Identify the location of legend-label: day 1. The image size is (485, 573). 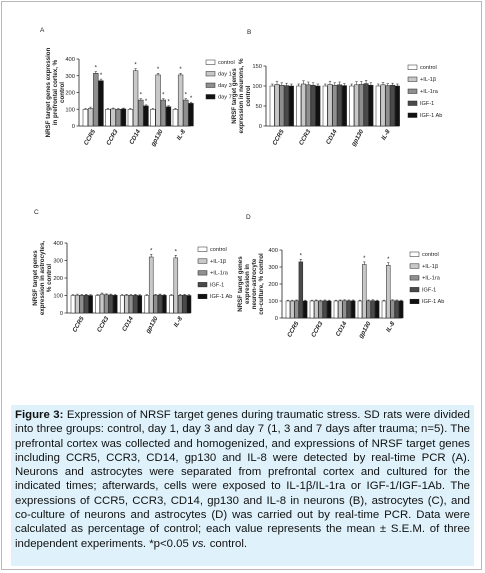
(225, 75).